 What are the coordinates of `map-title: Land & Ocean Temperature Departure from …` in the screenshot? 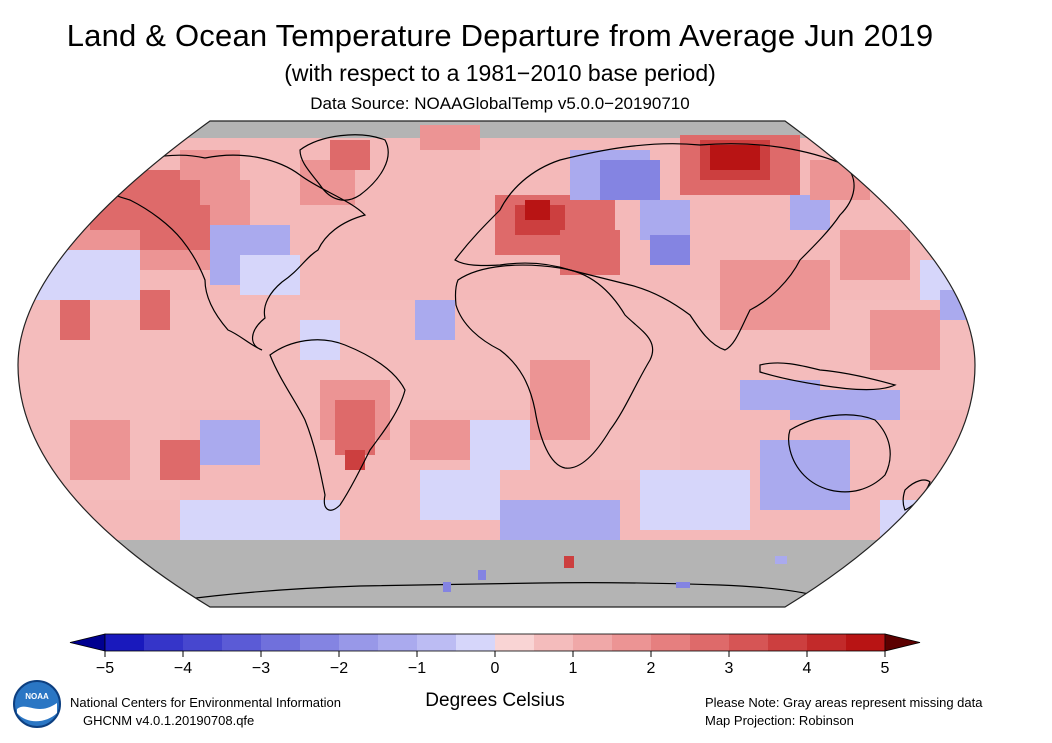 It's located at (500, 35).